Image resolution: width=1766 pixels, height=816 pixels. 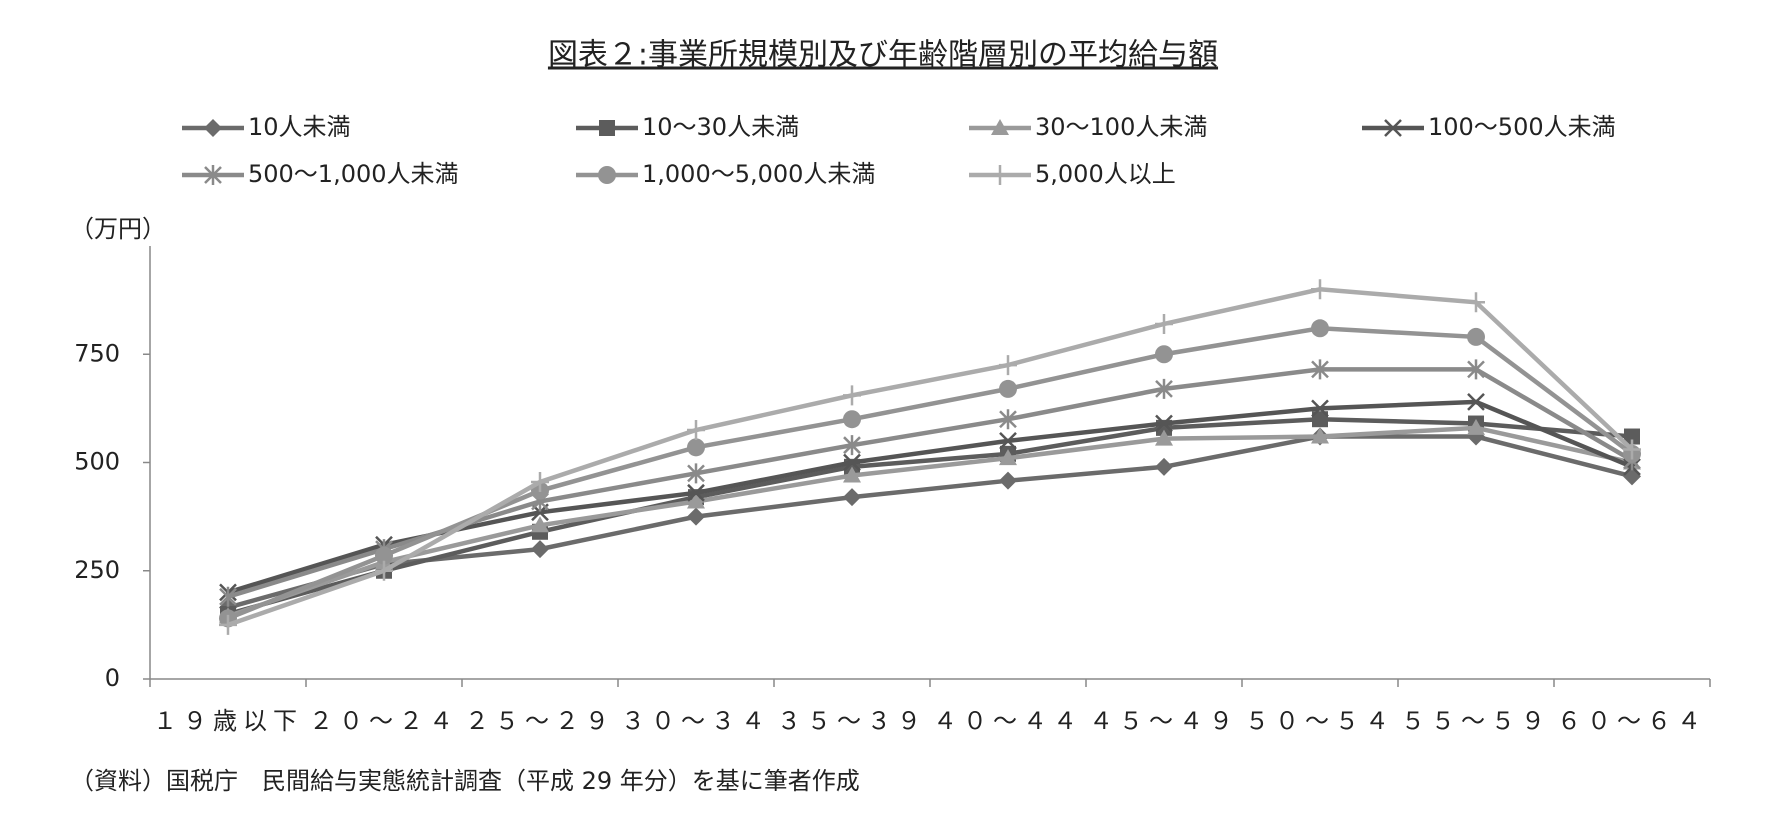 I want to click on legend-label: 30～100人未満, so click(x=1121, y=127).